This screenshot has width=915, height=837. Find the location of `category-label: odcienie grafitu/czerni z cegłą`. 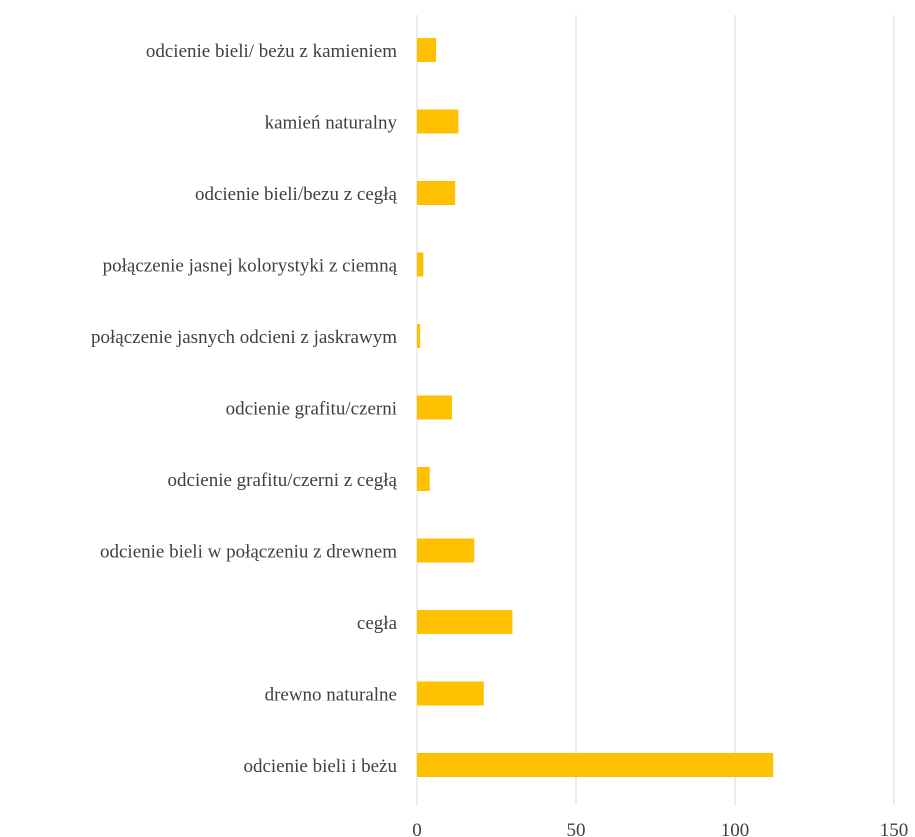

category-label: odcienie grafitu/czerni z cegłą is located at coordinates (283, 480).